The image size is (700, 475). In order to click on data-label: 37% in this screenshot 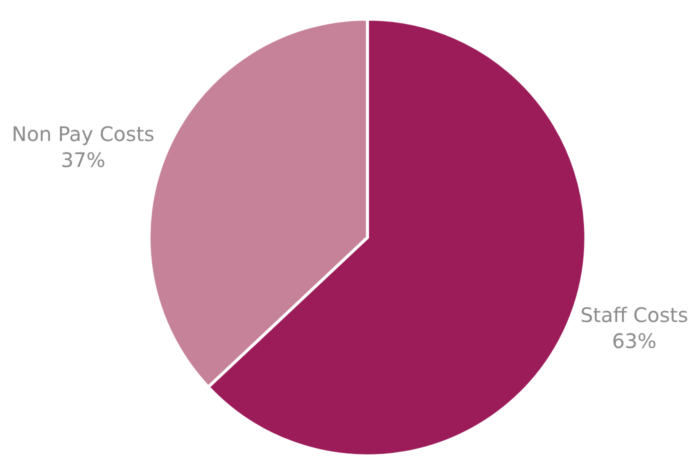, I will do `click(83, 160)`.